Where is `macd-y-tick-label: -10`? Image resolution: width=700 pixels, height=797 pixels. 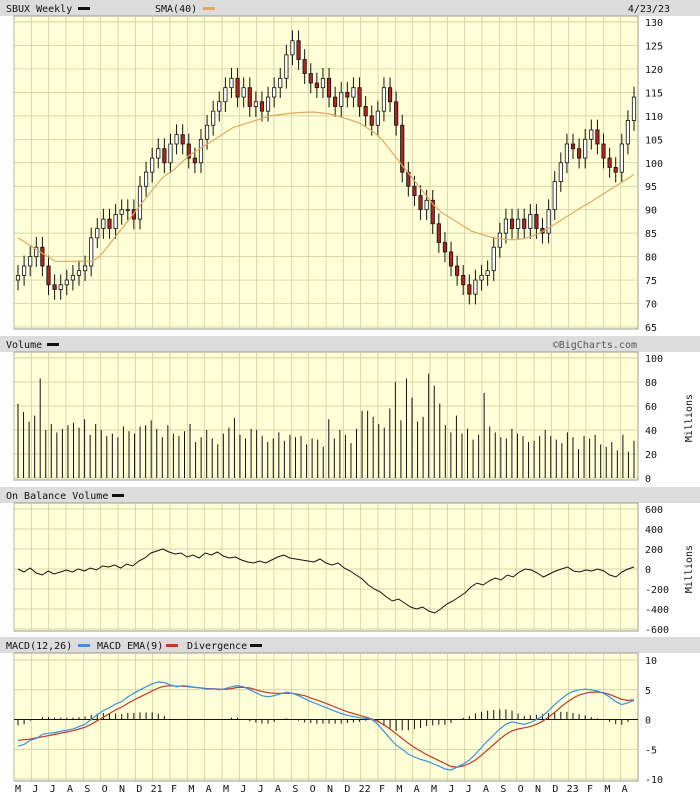
macd-y-tick-label: -10 is located at coordinates (654, 780).